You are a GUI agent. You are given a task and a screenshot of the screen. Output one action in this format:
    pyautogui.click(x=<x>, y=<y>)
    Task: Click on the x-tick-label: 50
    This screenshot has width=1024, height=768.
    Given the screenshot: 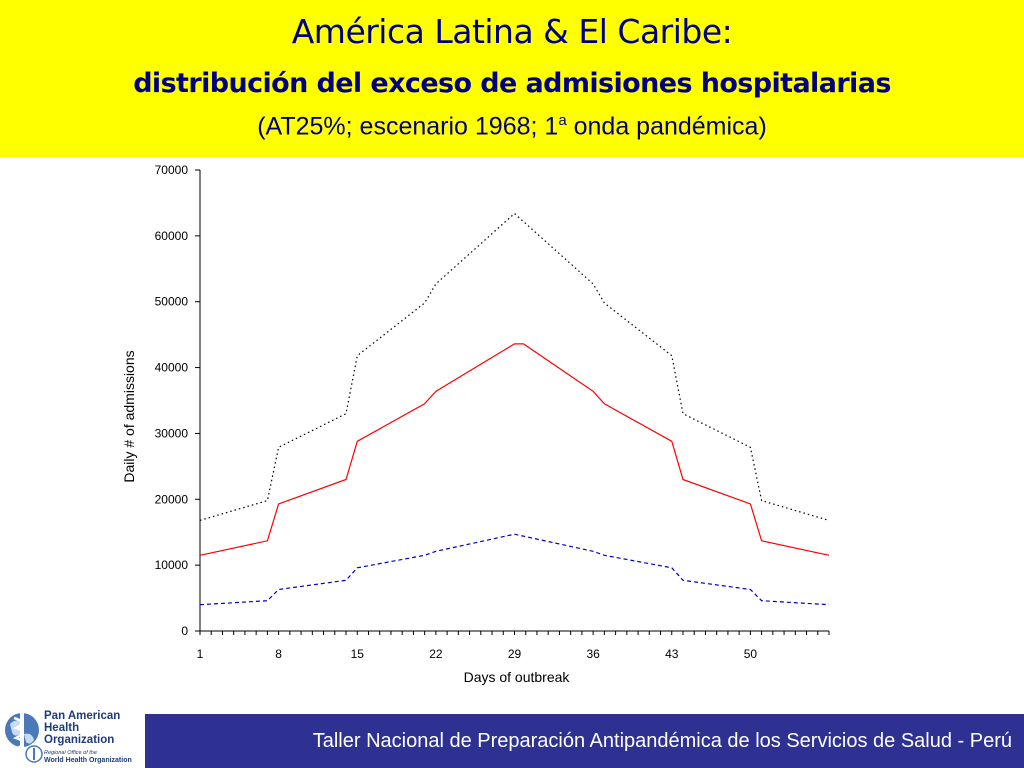 What is the action you would take?
    pyautogui.click(x=751, y=654)
    